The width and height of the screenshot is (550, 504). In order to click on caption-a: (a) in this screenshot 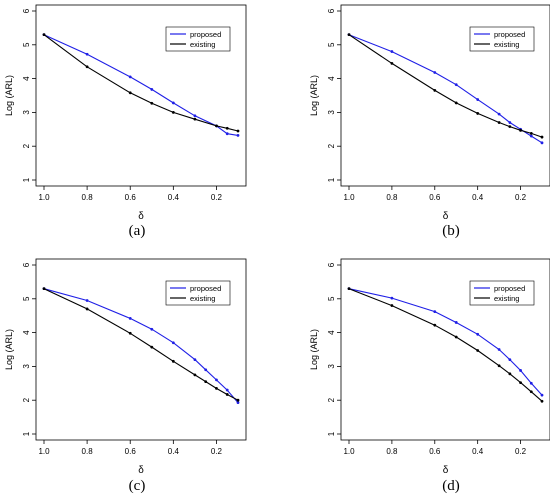, I will do `click(137, 231)`.